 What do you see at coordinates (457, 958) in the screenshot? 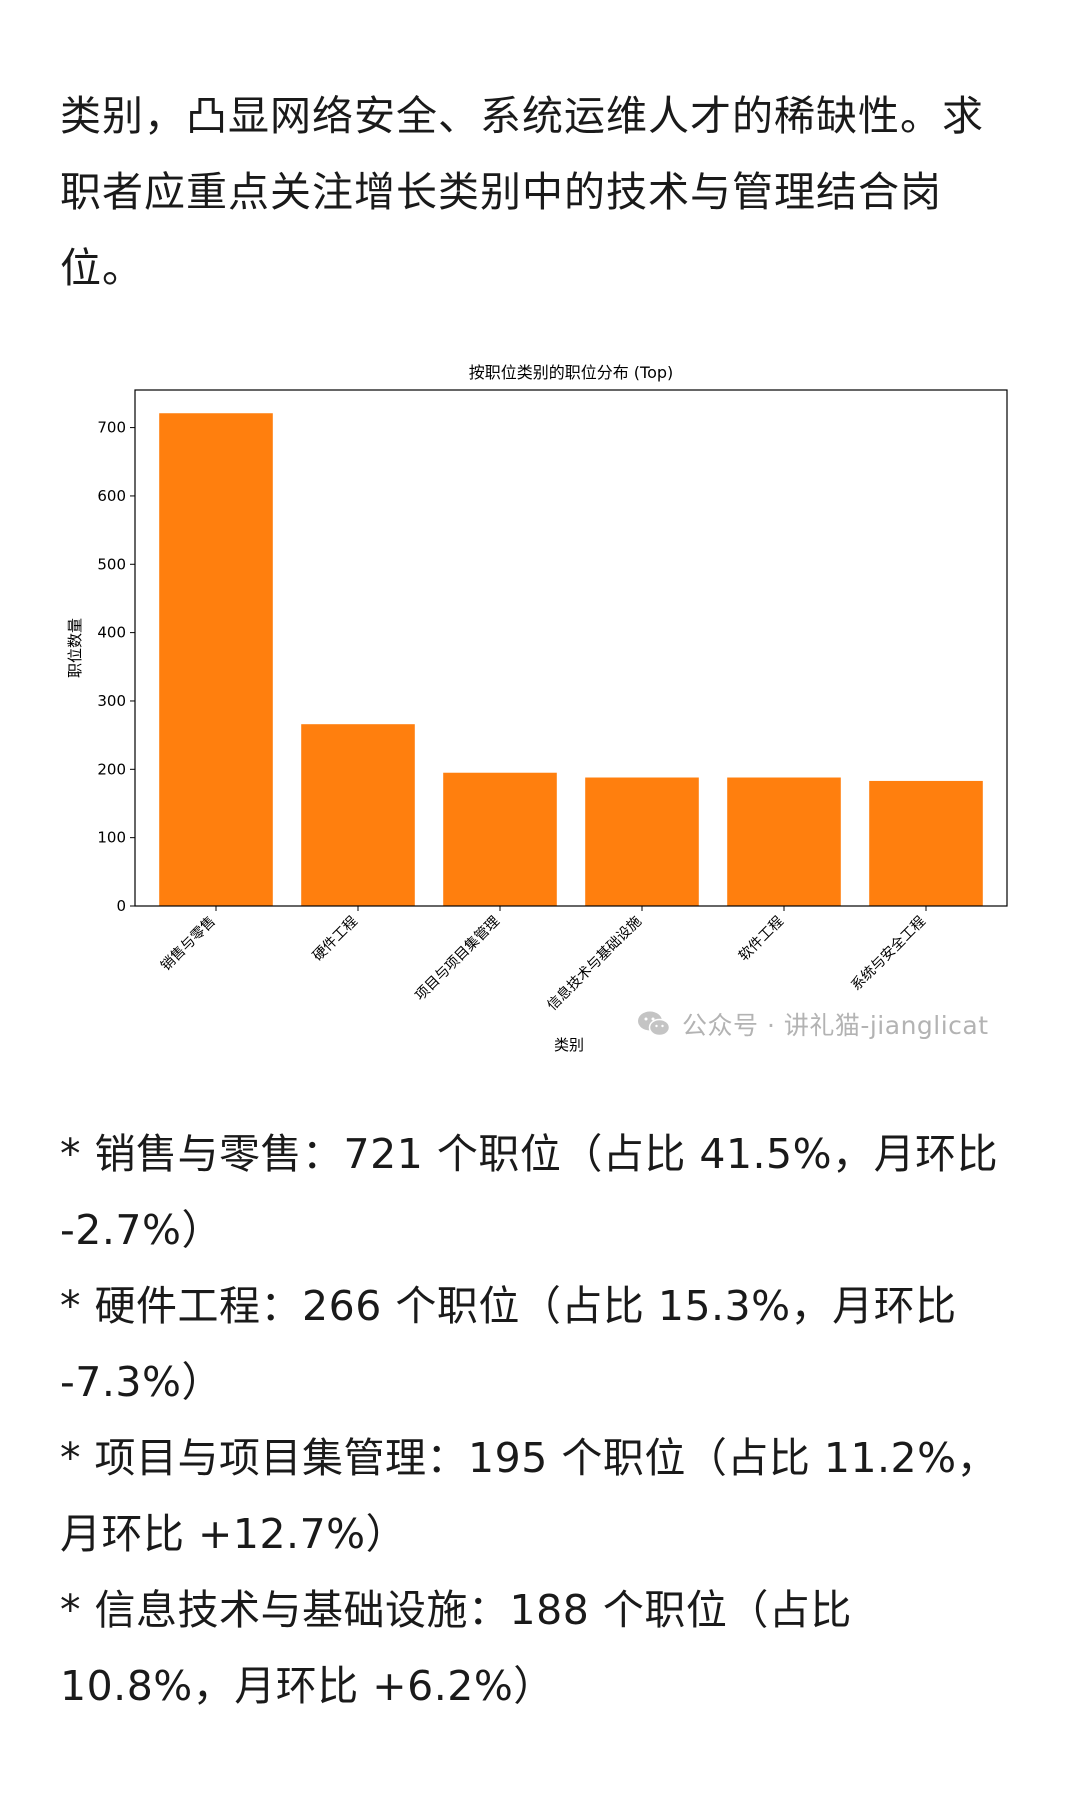
I see `x-tick-label: 项目与项目集管理` at bounding box center [457, 958].